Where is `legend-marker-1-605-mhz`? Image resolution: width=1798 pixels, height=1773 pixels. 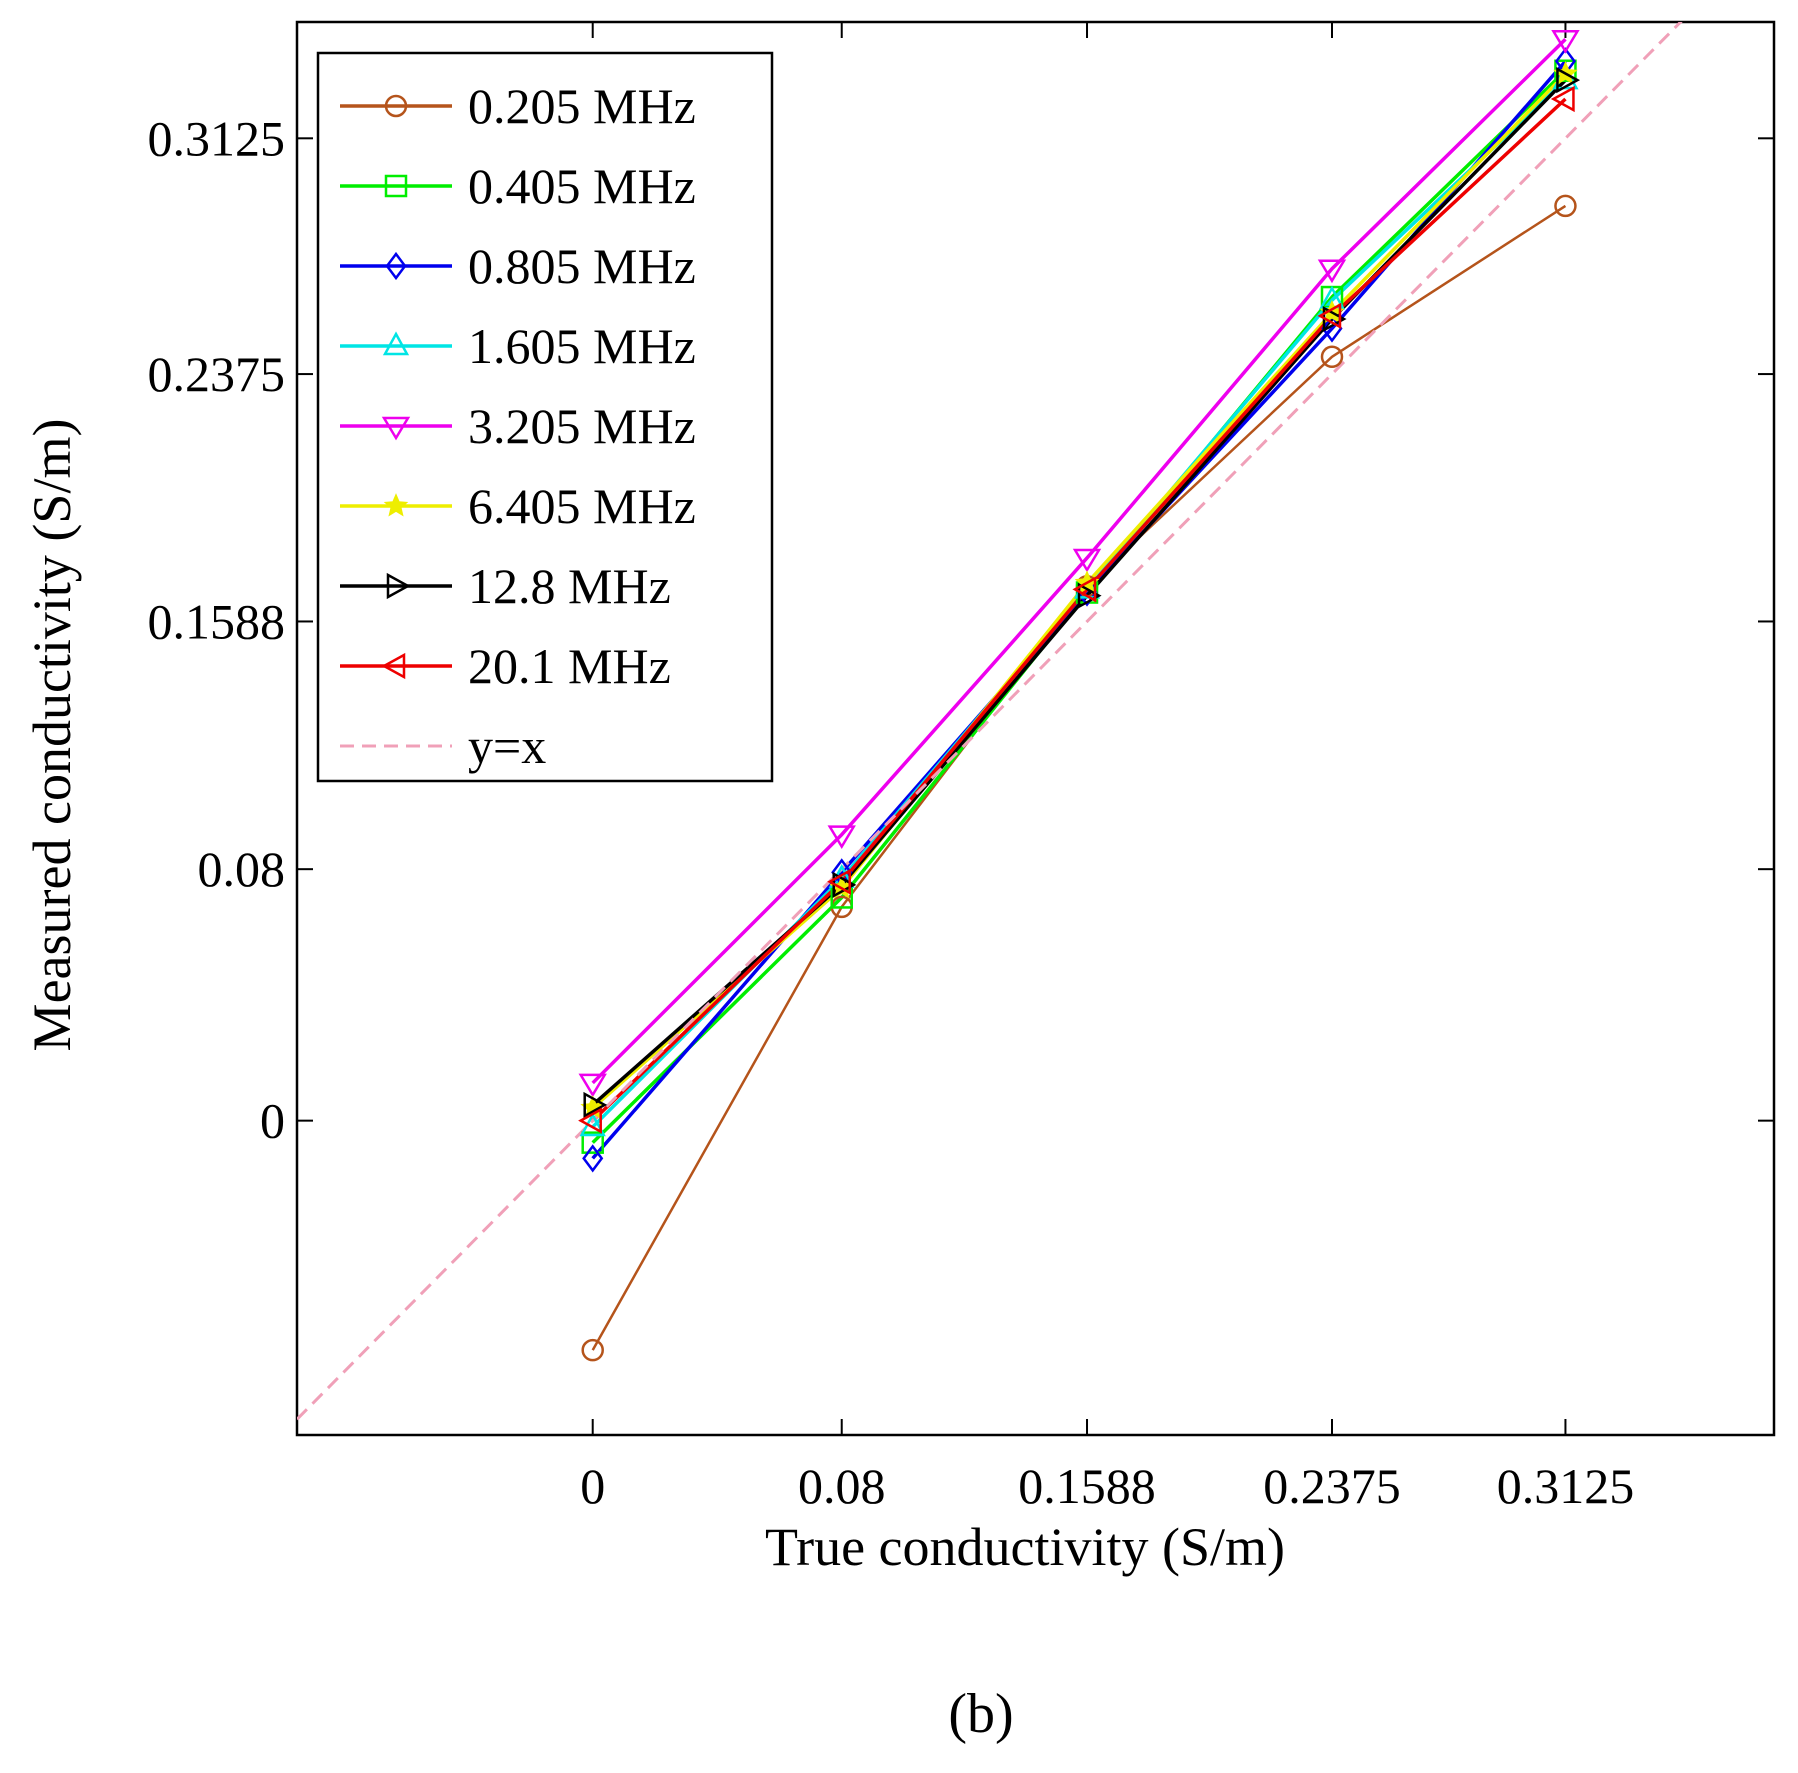
legend-marker-1-605-mhz is located at coordinates (396, 343).